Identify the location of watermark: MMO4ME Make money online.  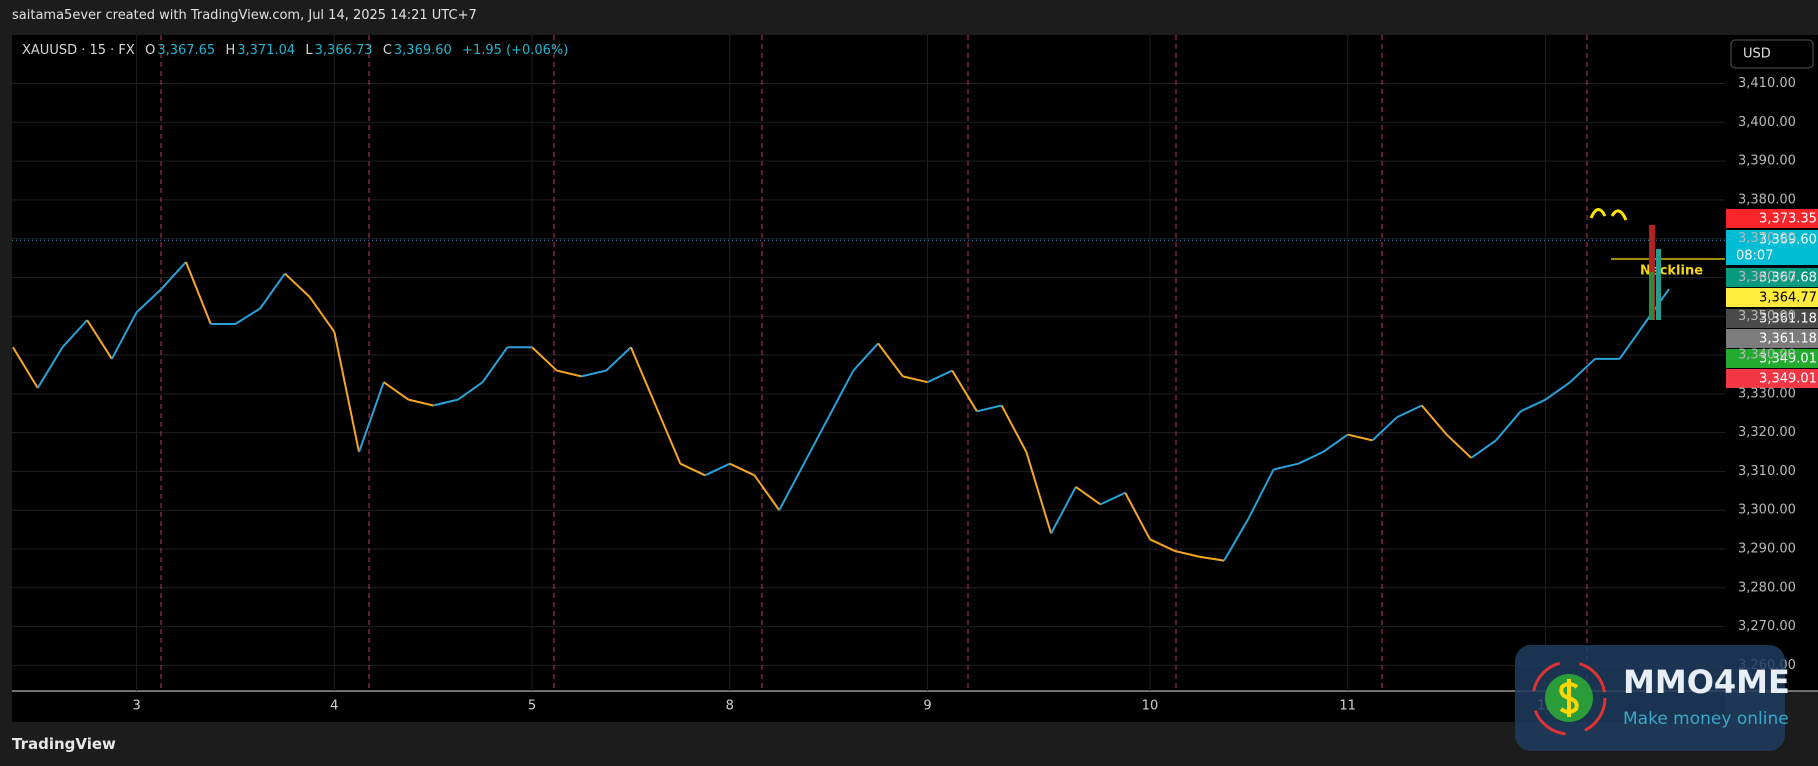
(1652, 698).